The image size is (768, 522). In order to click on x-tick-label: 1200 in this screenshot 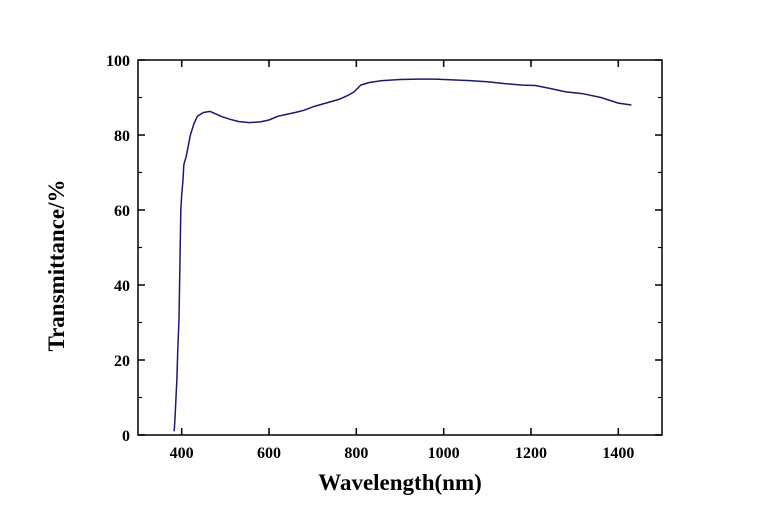, I will do `click(531, 453)`.